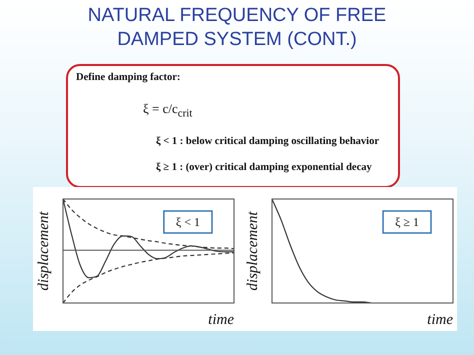 This screenshot has width=474, height=355. What do you see at coordinates (128, 77) in the screenshot?
I see `text: Define damping factor:` at bounding box center [128, 77].